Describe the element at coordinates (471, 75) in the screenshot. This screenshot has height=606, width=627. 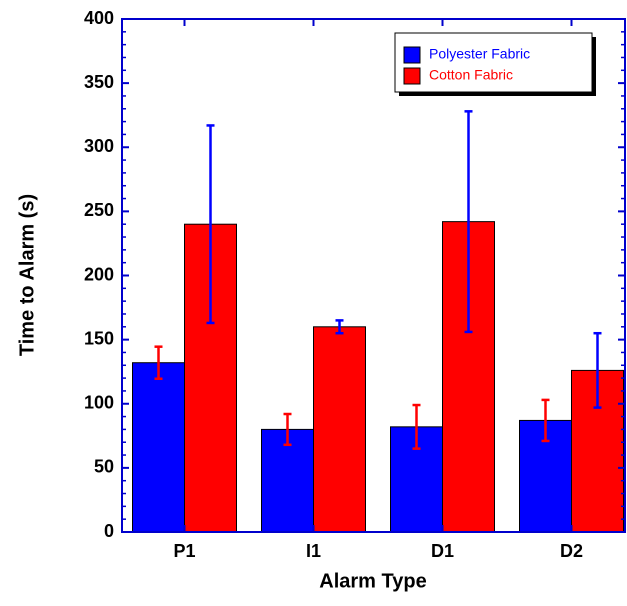
I see `legend-label: Cotton Fabric` at that location.